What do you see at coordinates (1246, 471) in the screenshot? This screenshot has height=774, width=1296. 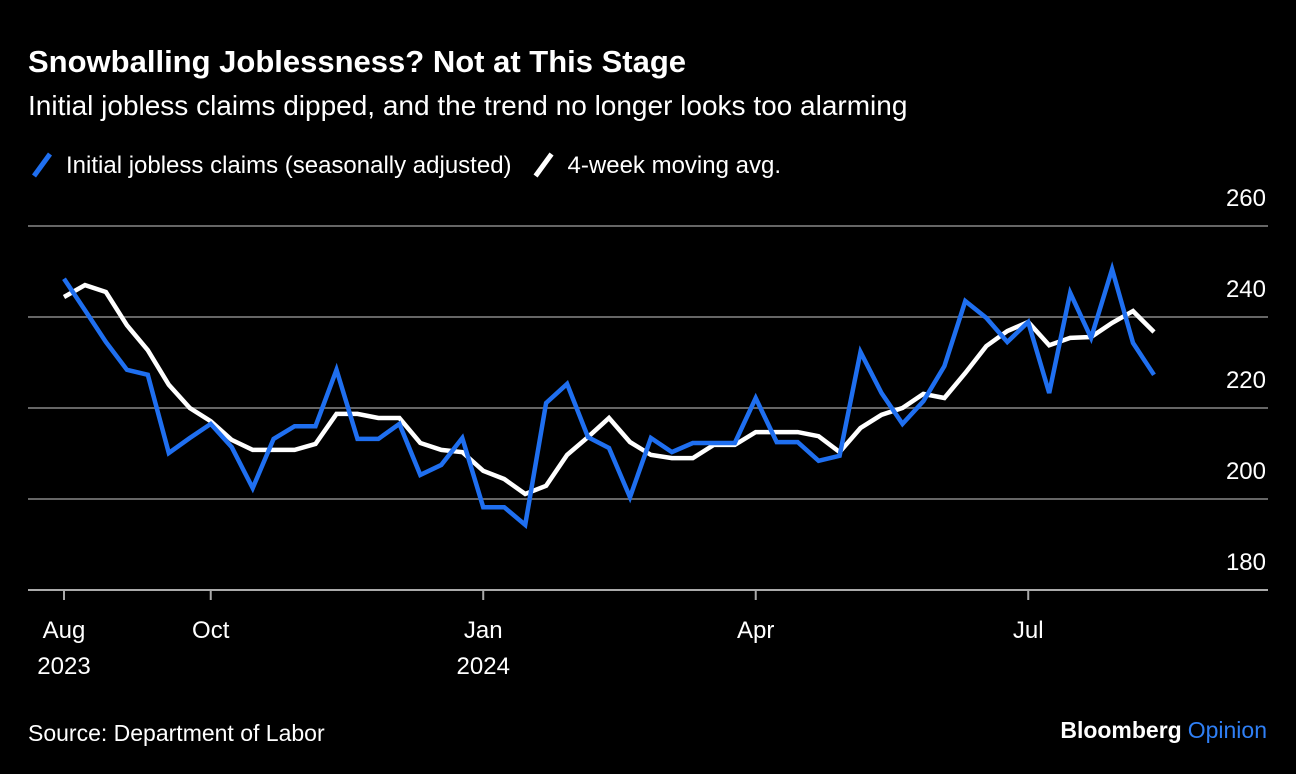 I see `y-tick-label: 200` at bounding box center [1246, 471].